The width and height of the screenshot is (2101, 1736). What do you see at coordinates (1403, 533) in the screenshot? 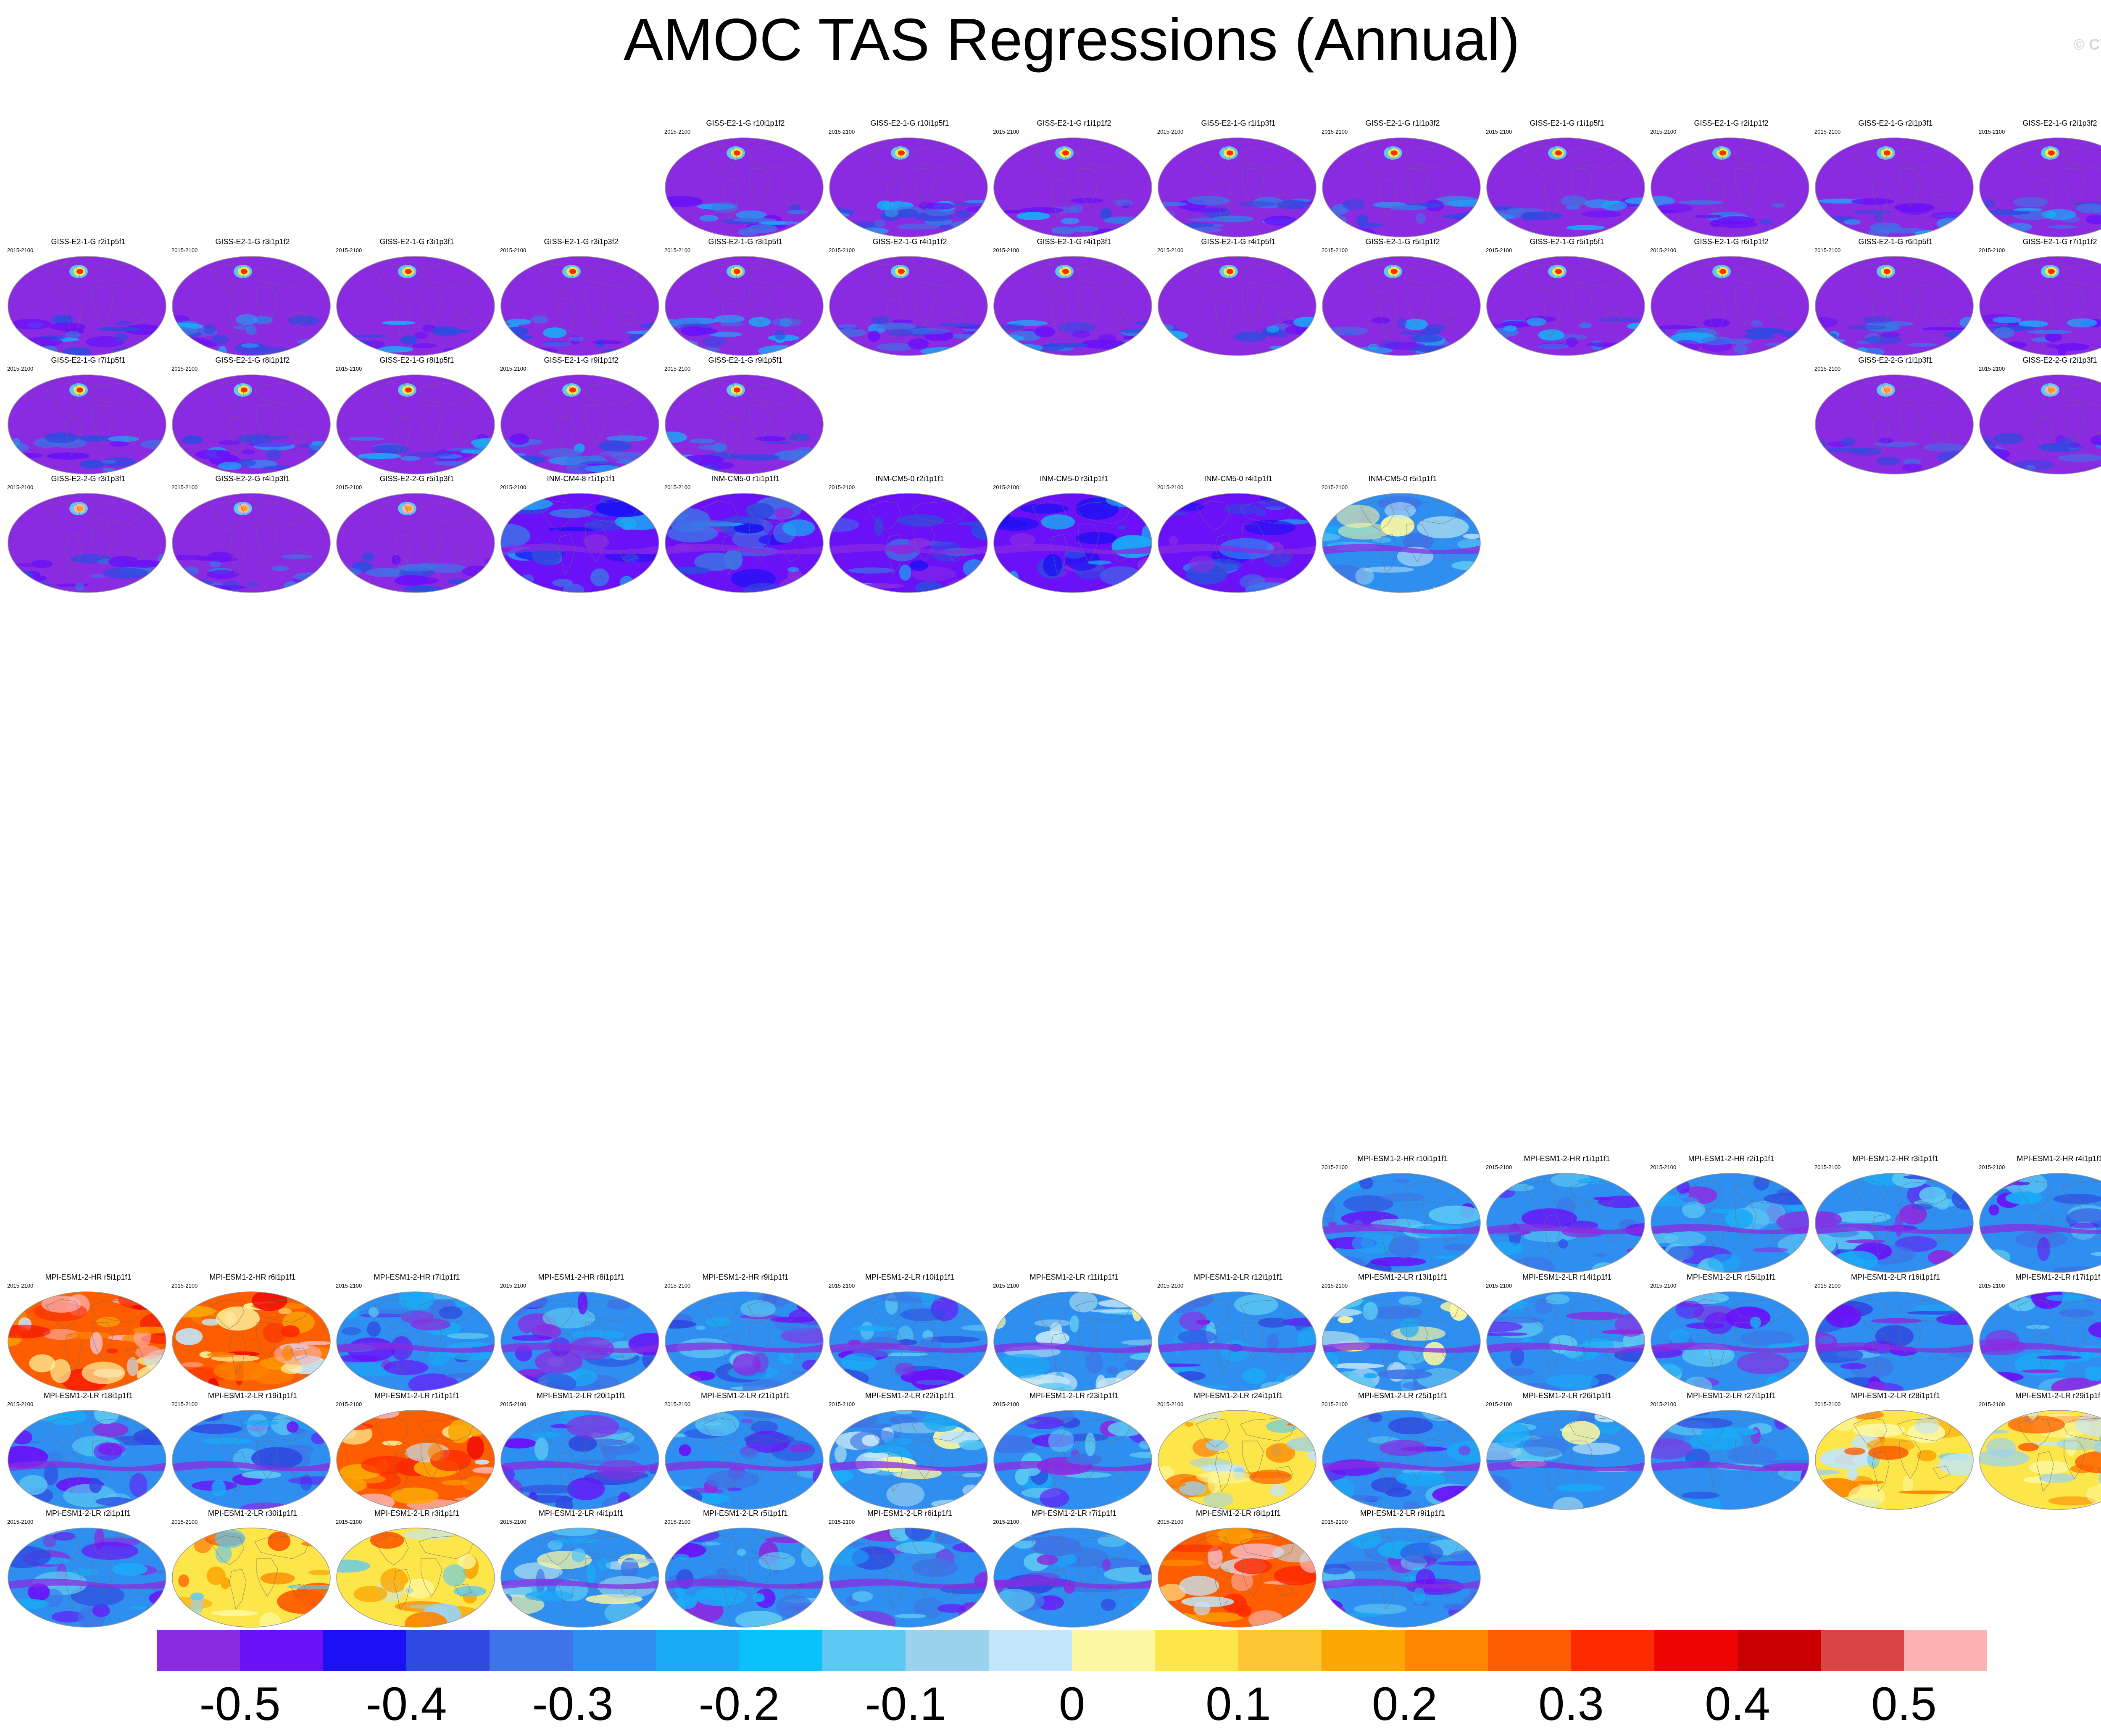
I see `map-panel: INM-CM5-0 r5i1p1f1 2015-2100` at bounding box center [1403, 533].